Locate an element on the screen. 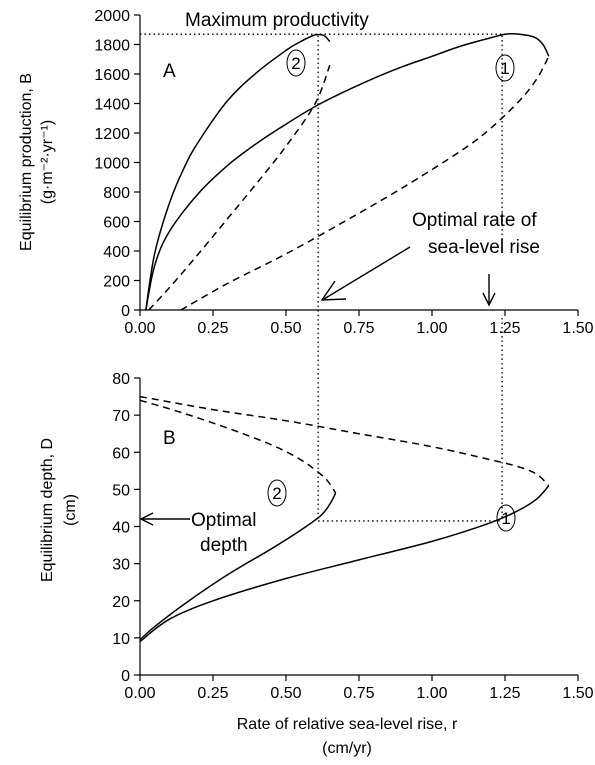 Image resolution: width=595 pixels, height=765 pixels. panel-a-x-tick-label: 0.00 is located at coordinates (139, 328).